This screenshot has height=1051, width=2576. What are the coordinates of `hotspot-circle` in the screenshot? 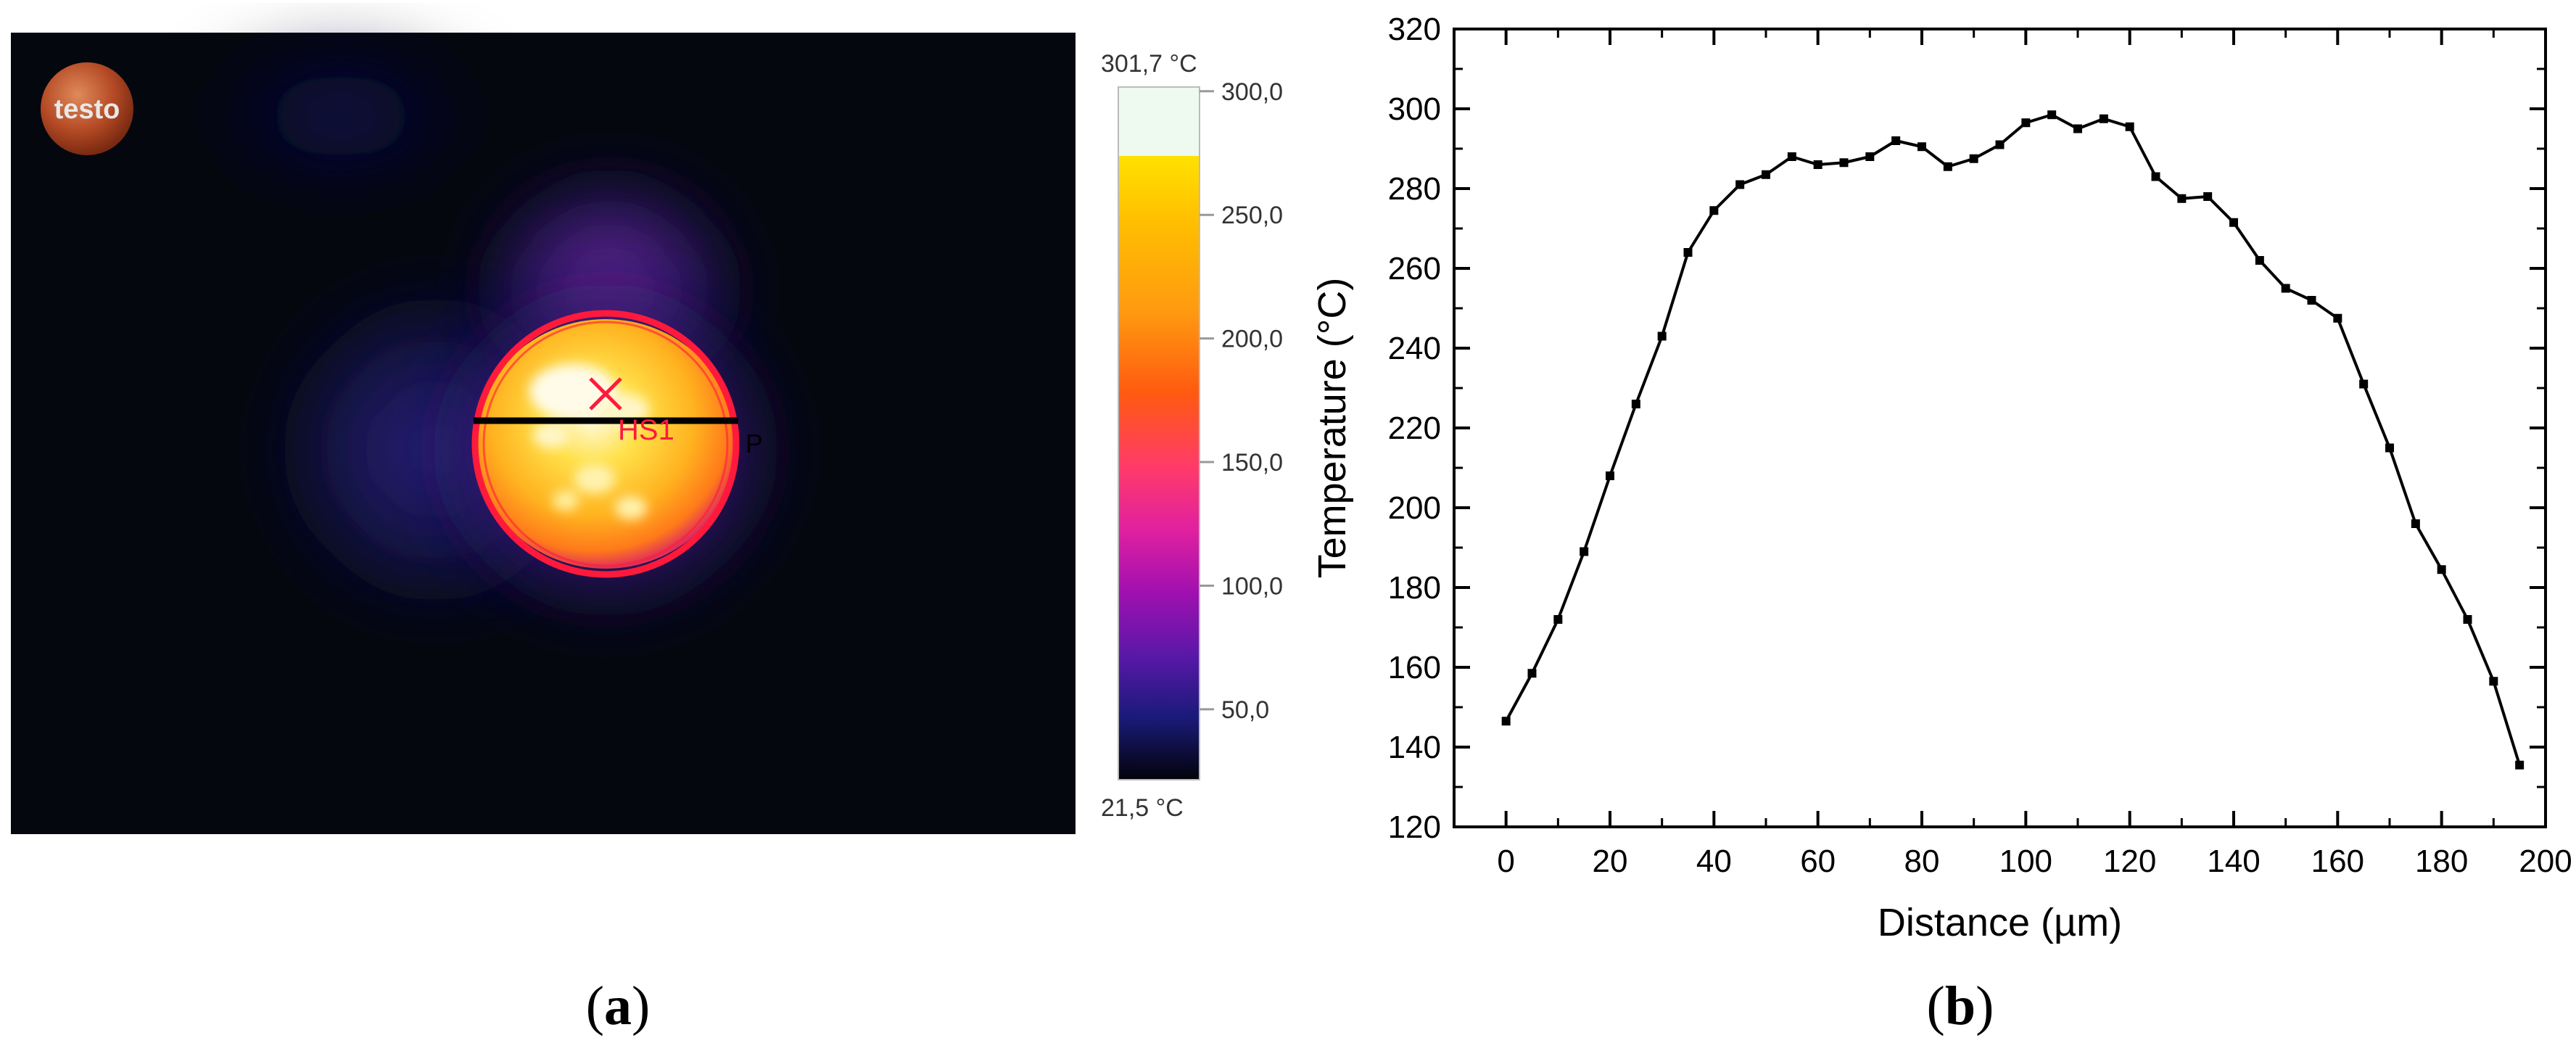 It's located at (605, 444).